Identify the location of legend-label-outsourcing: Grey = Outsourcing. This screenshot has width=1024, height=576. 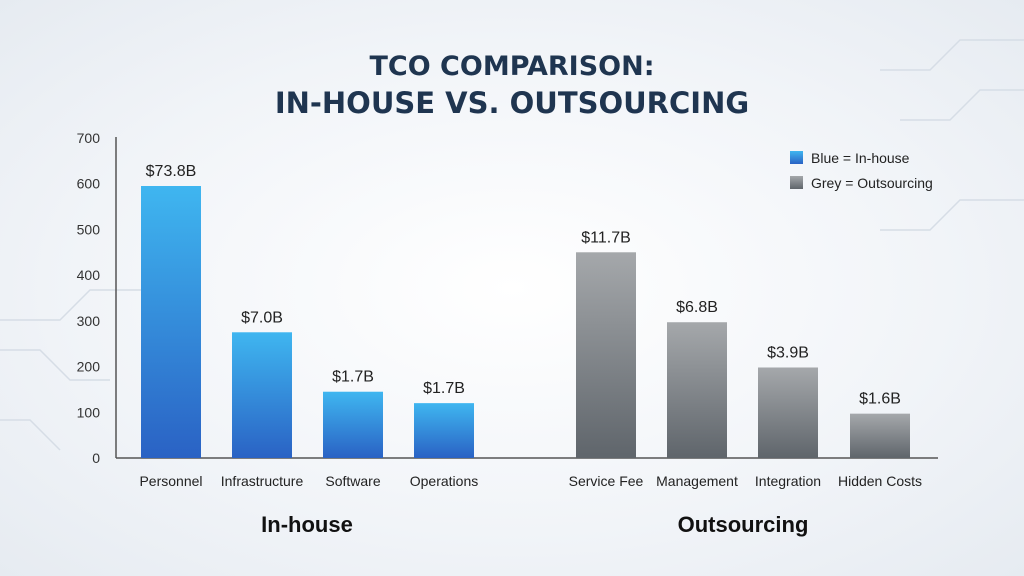
(872, 183).